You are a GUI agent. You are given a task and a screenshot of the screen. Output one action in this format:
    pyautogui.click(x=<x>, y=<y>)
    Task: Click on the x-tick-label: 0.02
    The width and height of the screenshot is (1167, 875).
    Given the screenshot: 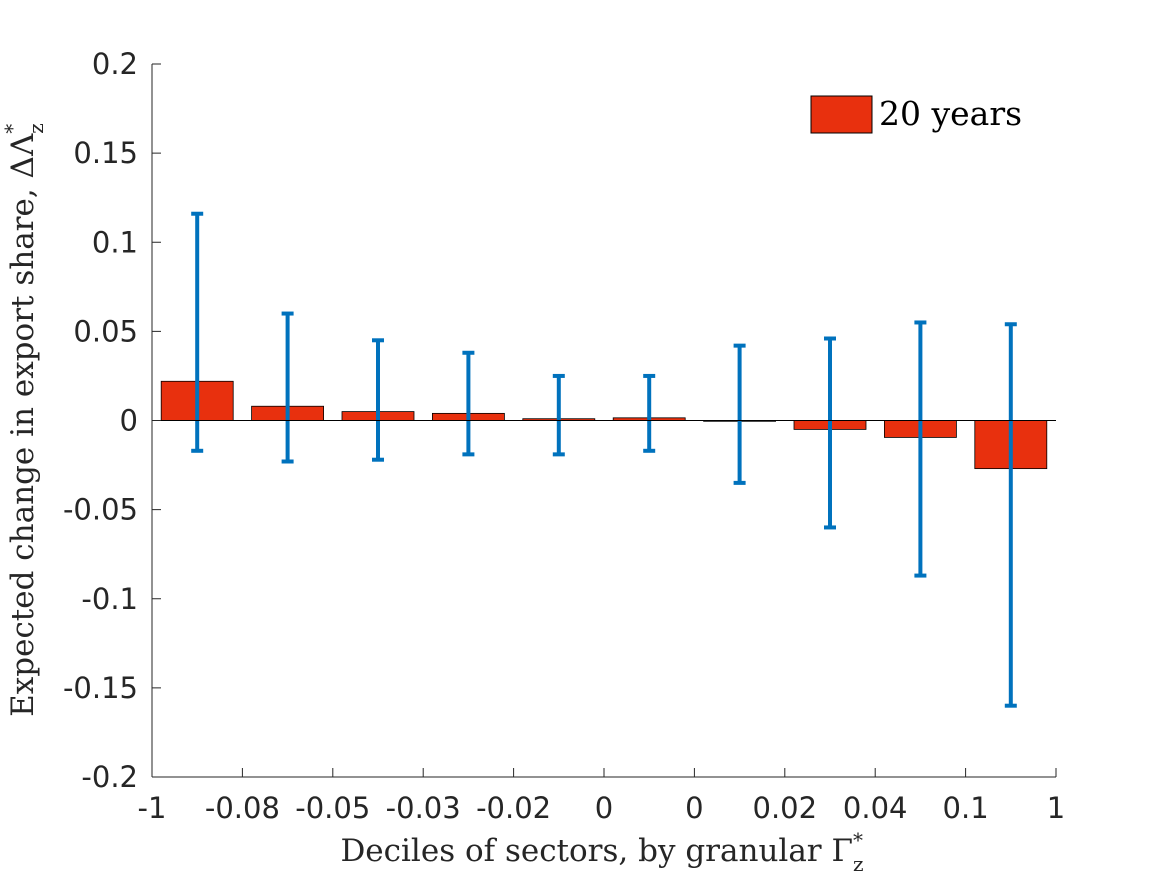 What is the action you would take?
    pyautogui.click(x=785, y=808)
    